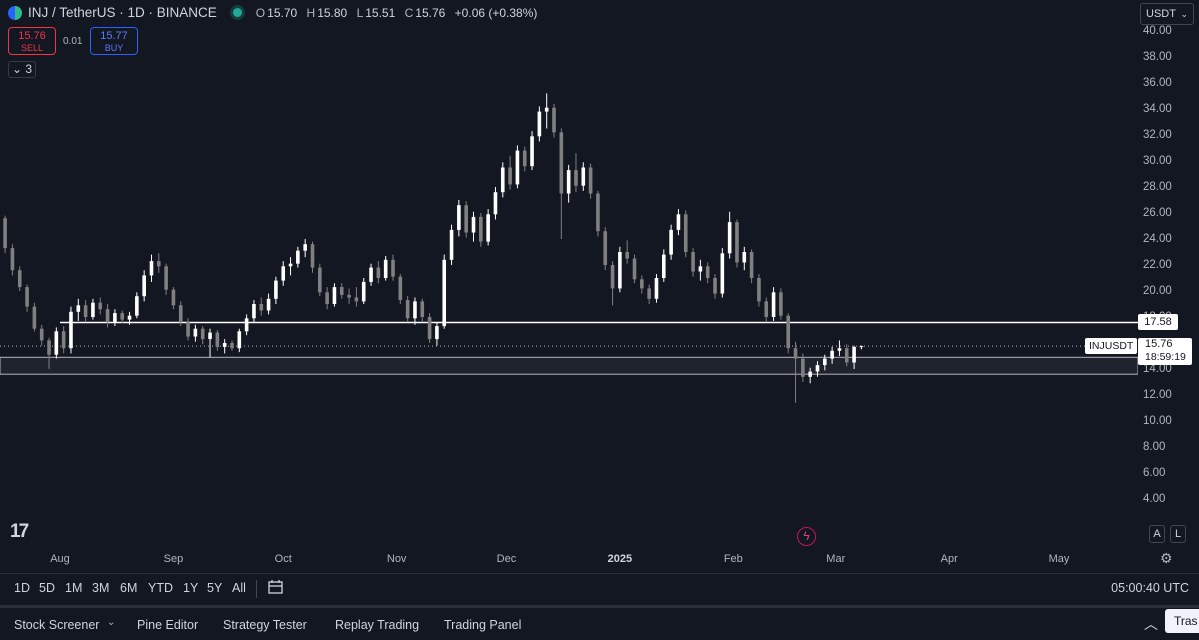 The image size is (1199, 640). Describe the element at coordinates (380, 12) in the screenshot. I see `low-value: 15.51` at that location.